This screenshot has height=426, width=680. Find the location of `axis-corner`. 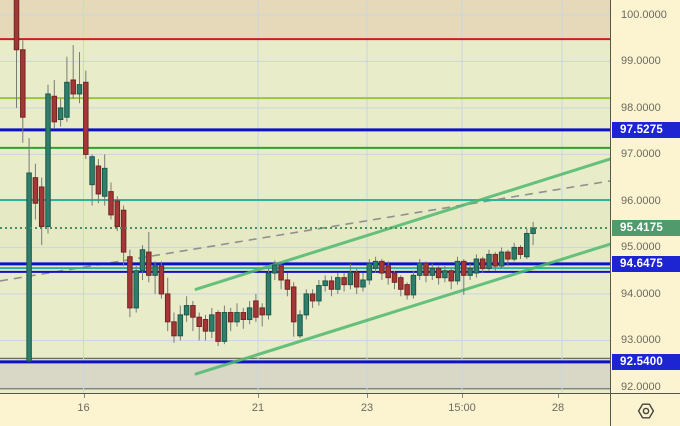

axis-corner is located at coordinates (645, 409).